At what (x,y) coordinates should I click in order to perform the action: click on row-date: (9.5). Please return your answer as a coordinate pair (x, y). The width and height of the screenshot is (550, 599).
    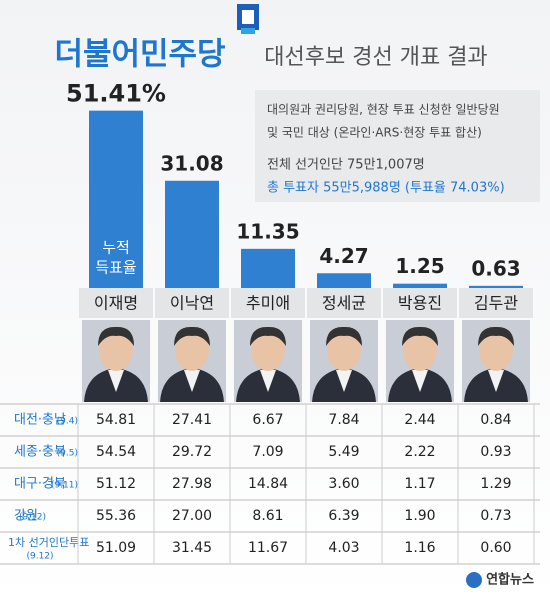
    Looking at the image, I should click on (67, 454).